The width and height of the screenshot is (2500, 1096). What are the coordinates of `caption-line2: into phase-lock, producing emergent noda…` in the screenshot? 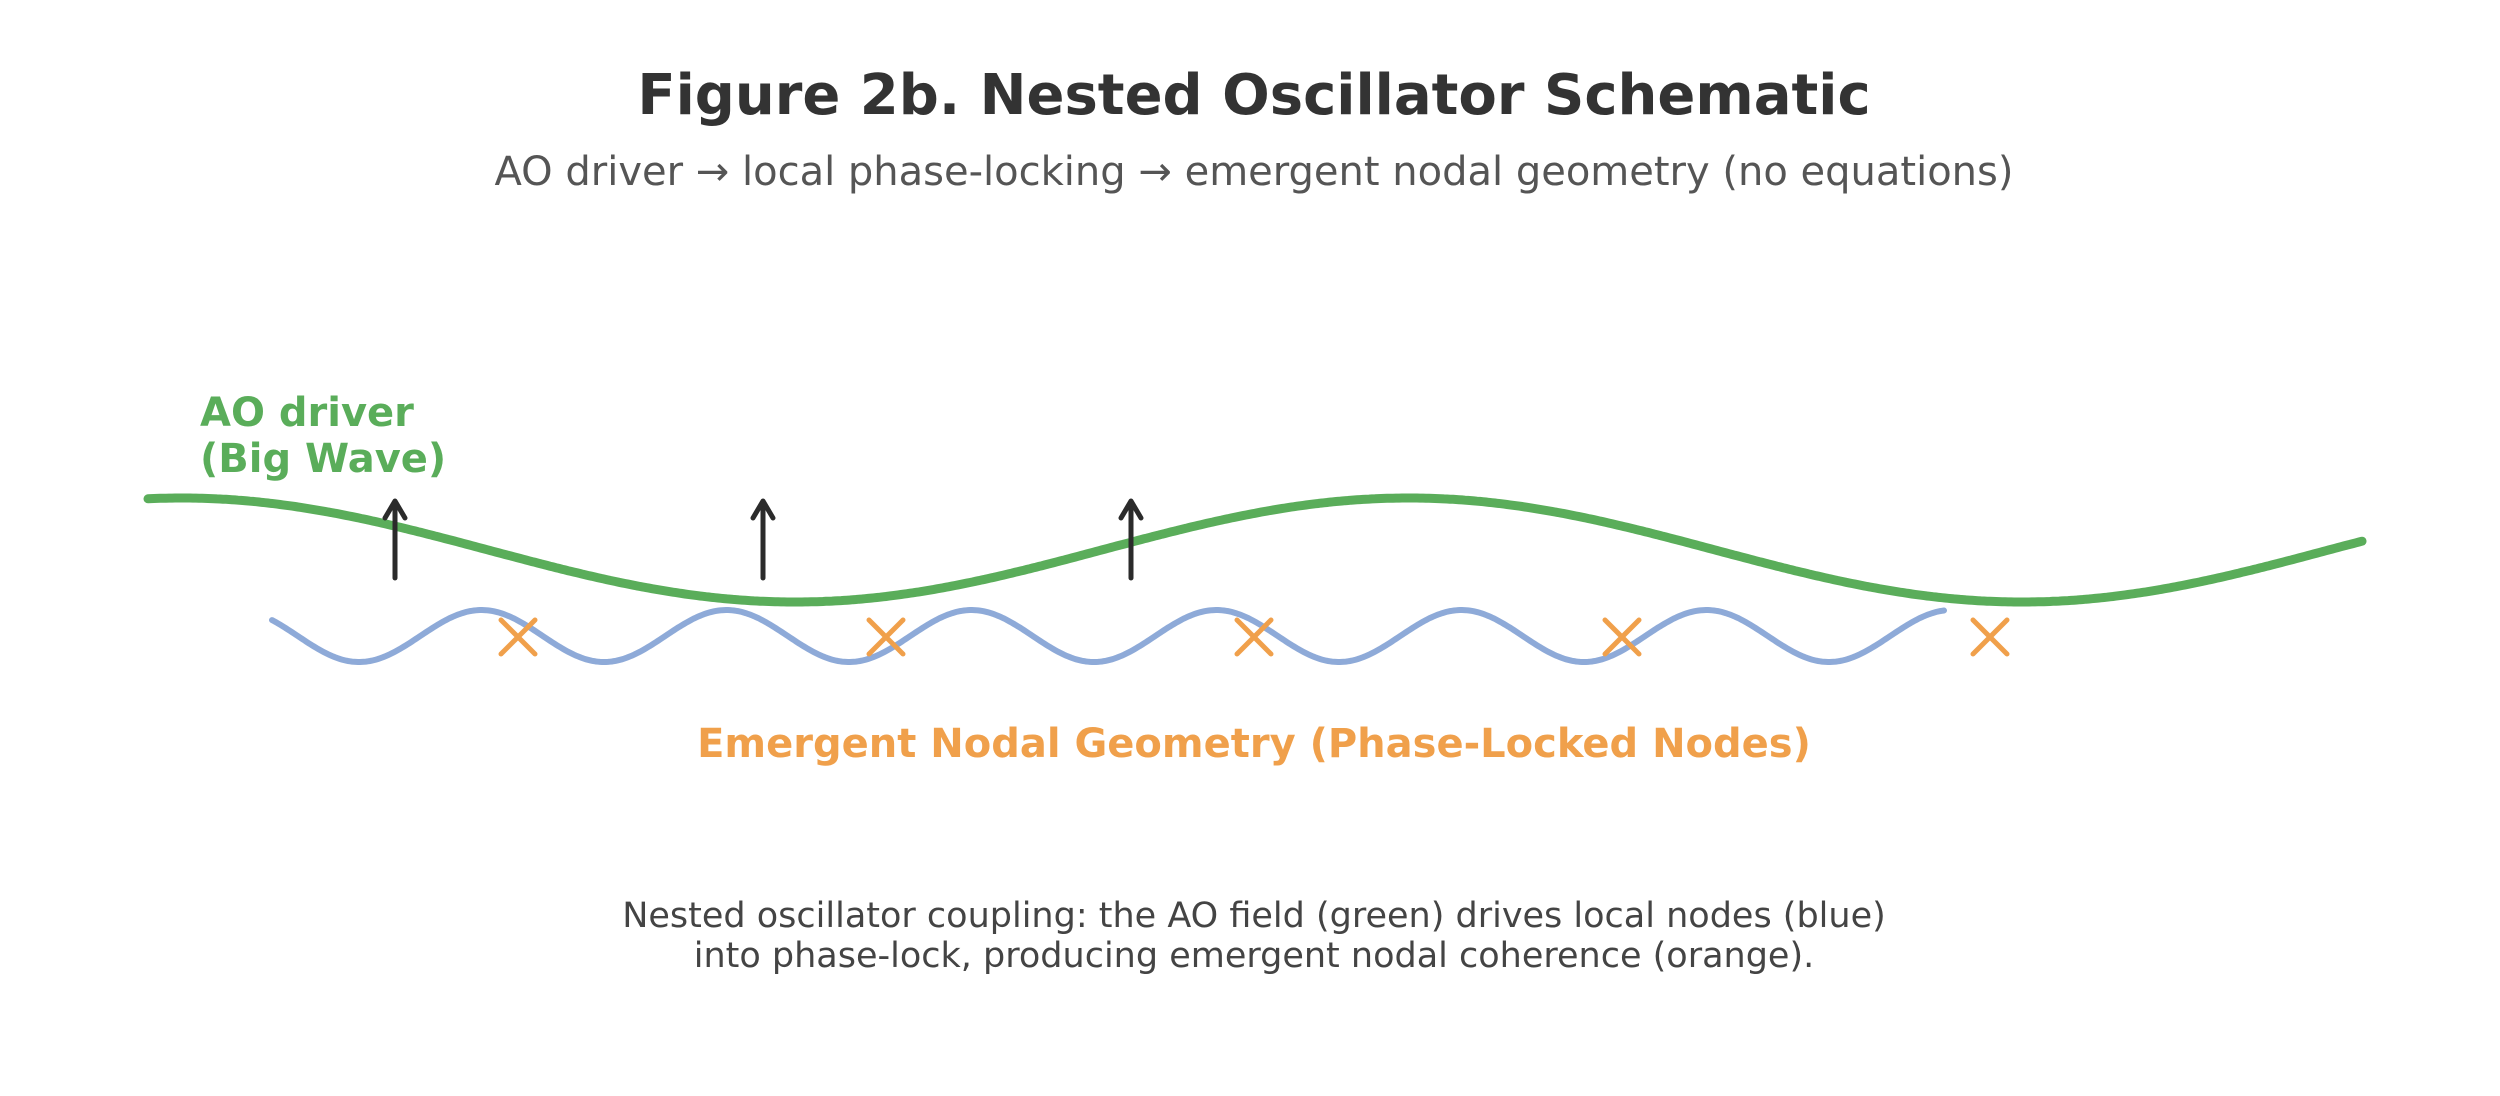 It's located at (1254, 956).